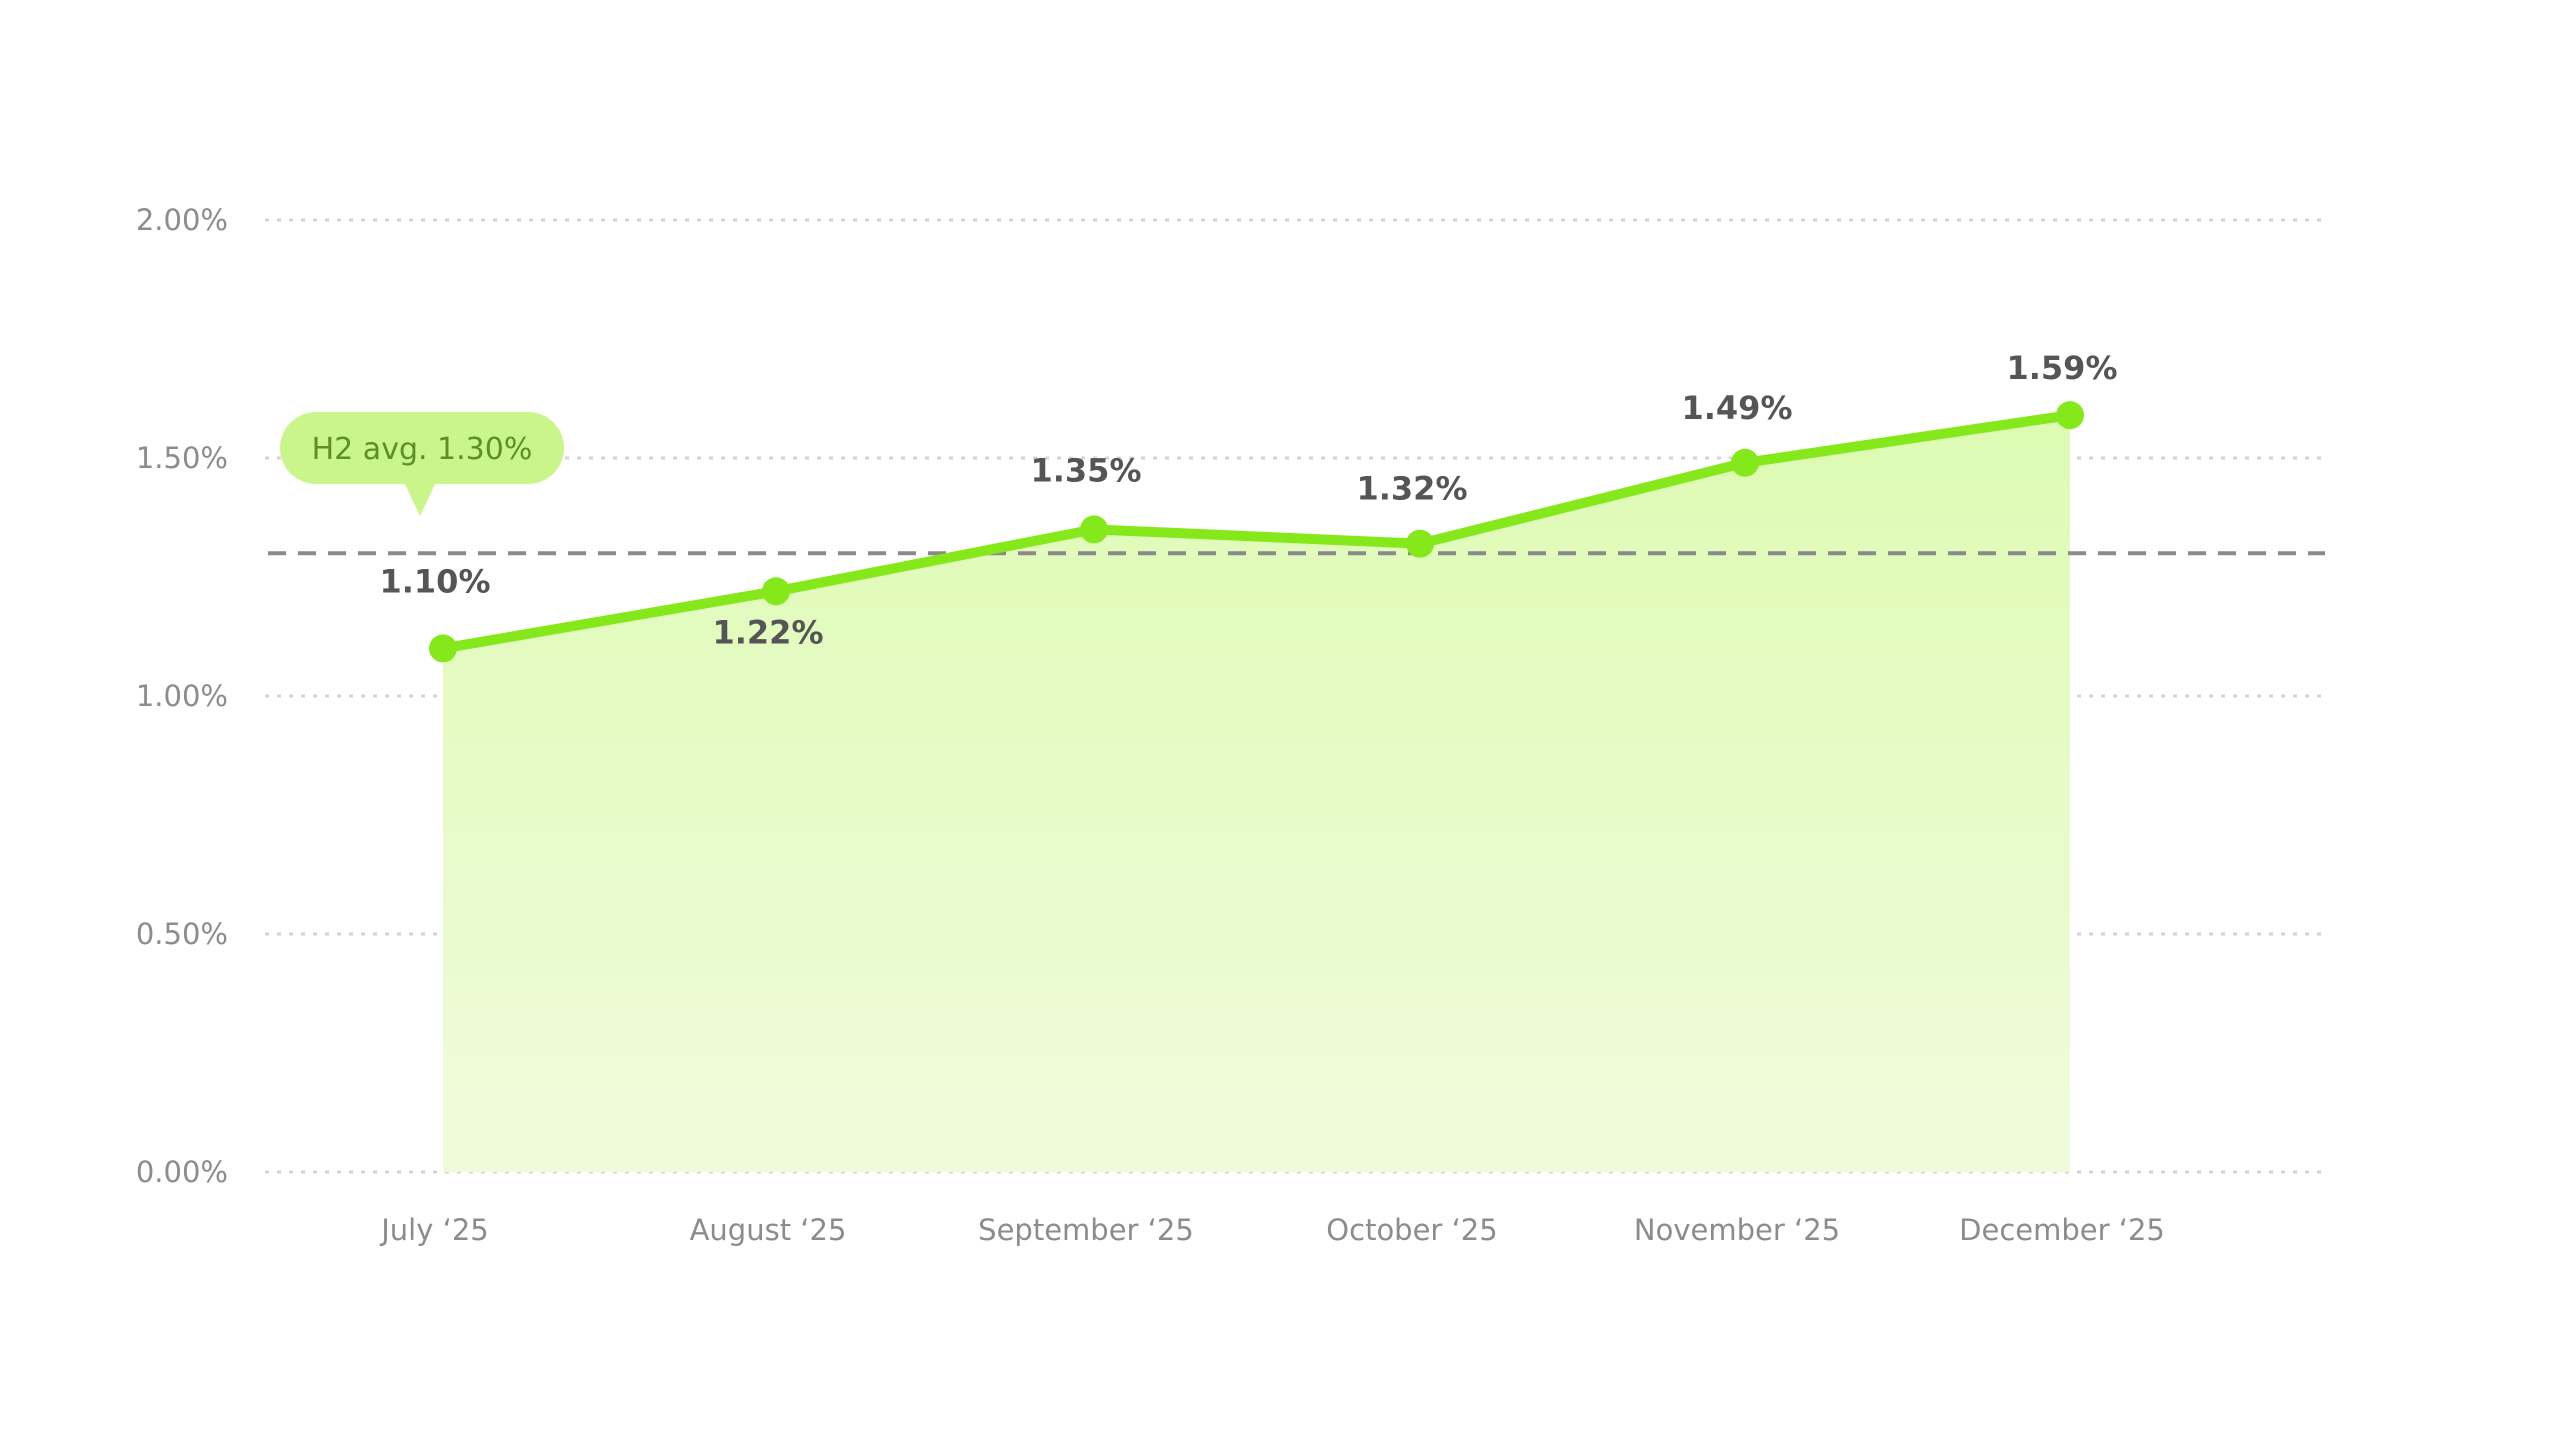 This screenshot has height=1440, width=2560. I want to click on data-labels: 1.10% 1.22% 1.35% 1.32% 1.49% 1.59%, so click(1248, 500).